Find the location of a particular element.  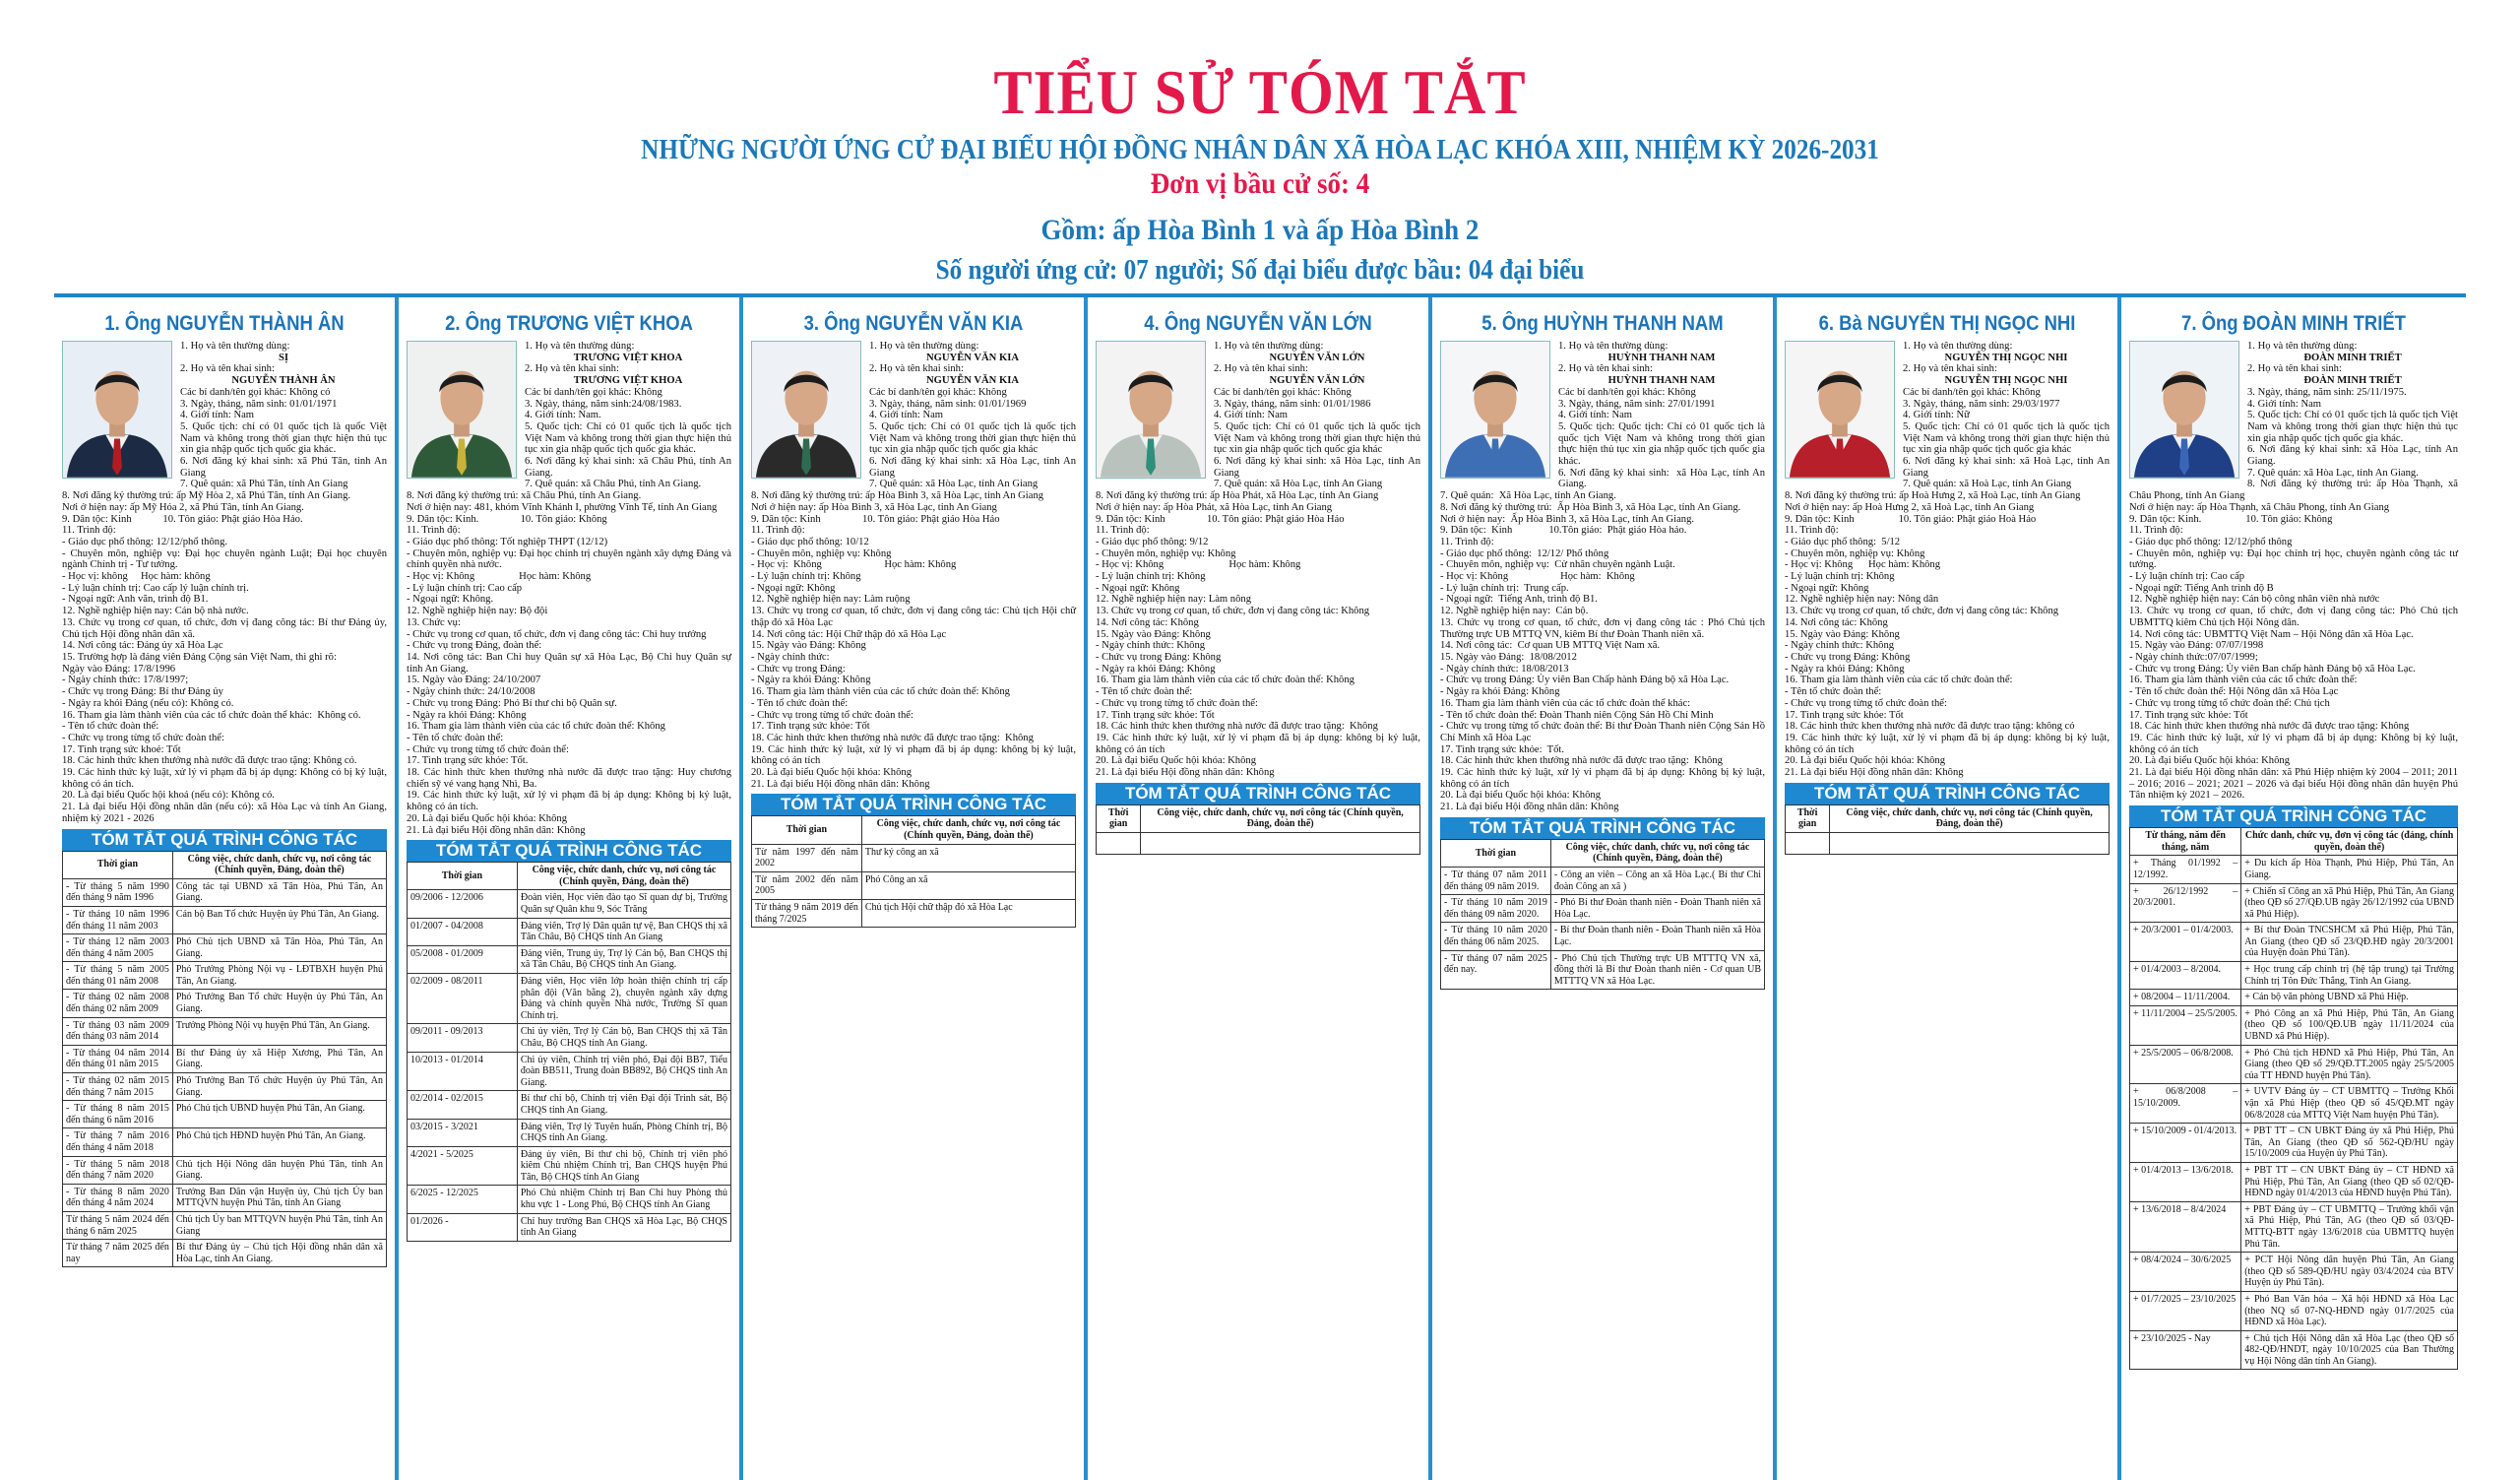

bio-line: - Chức vụ trong Đảng: is located at coordinates (798, 669).